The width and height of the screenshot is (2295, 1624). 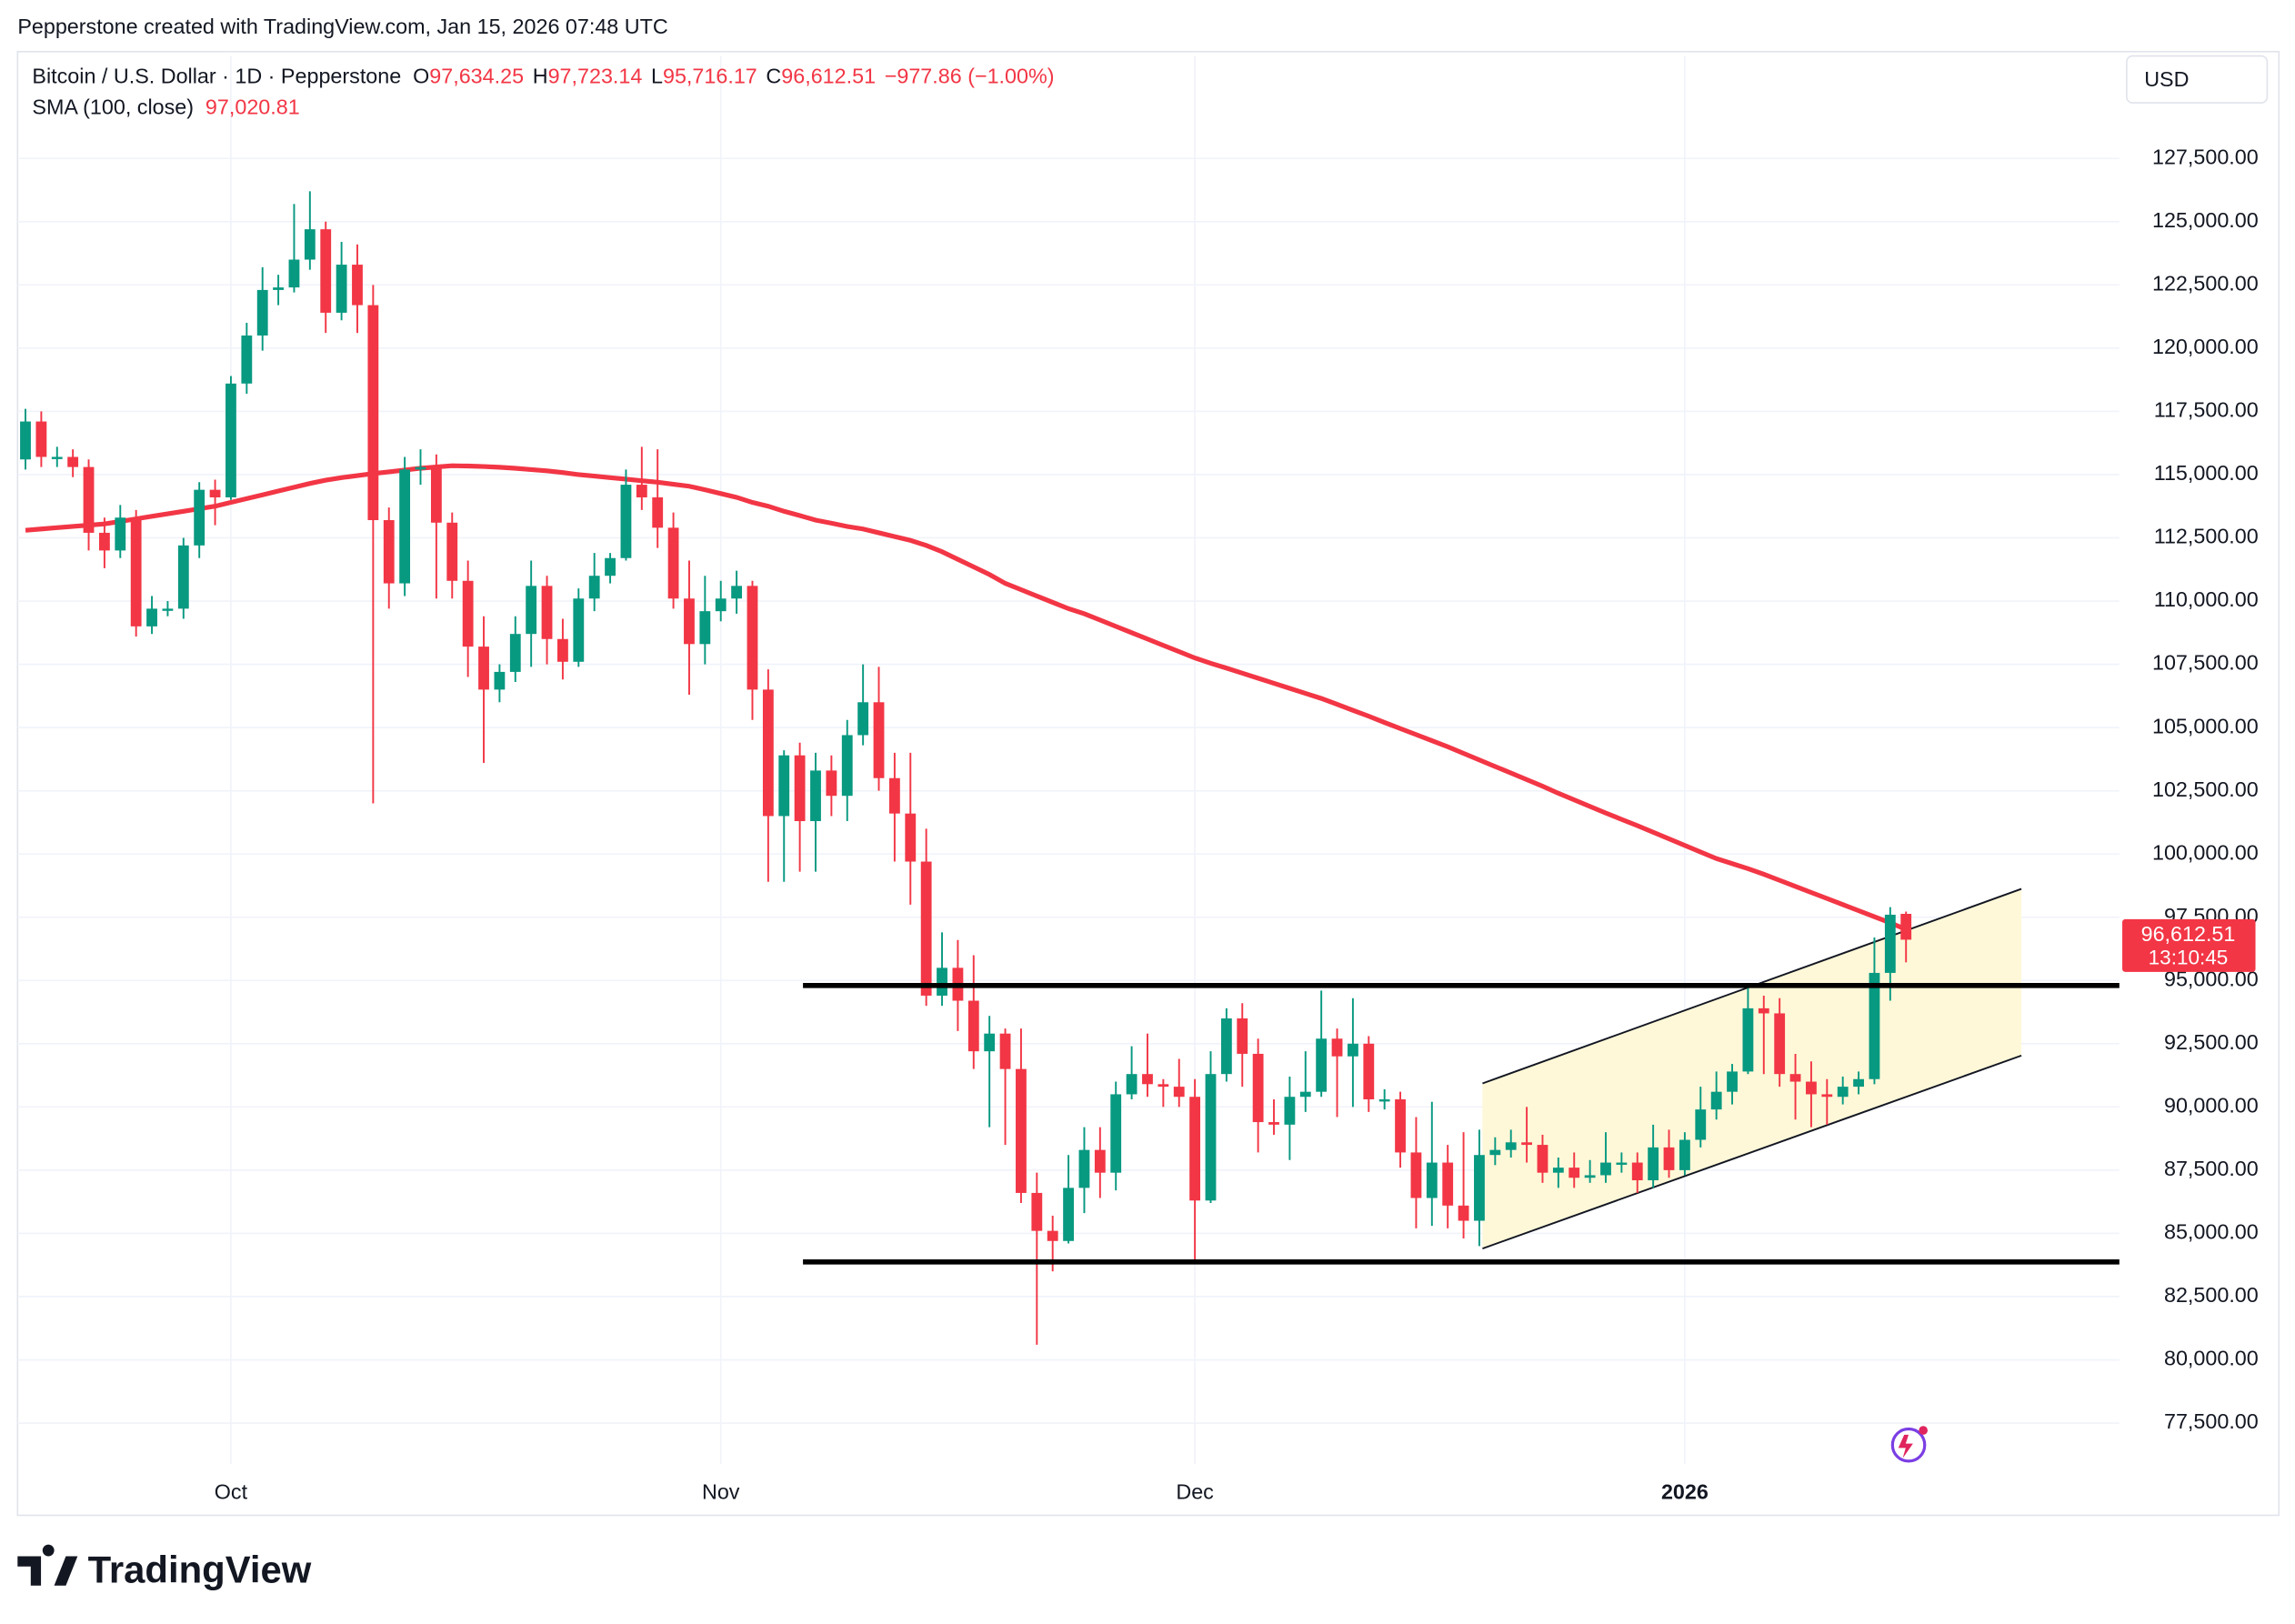 I want to click on y-tick-label: 122,500.00, so click(x=2205, y=284).